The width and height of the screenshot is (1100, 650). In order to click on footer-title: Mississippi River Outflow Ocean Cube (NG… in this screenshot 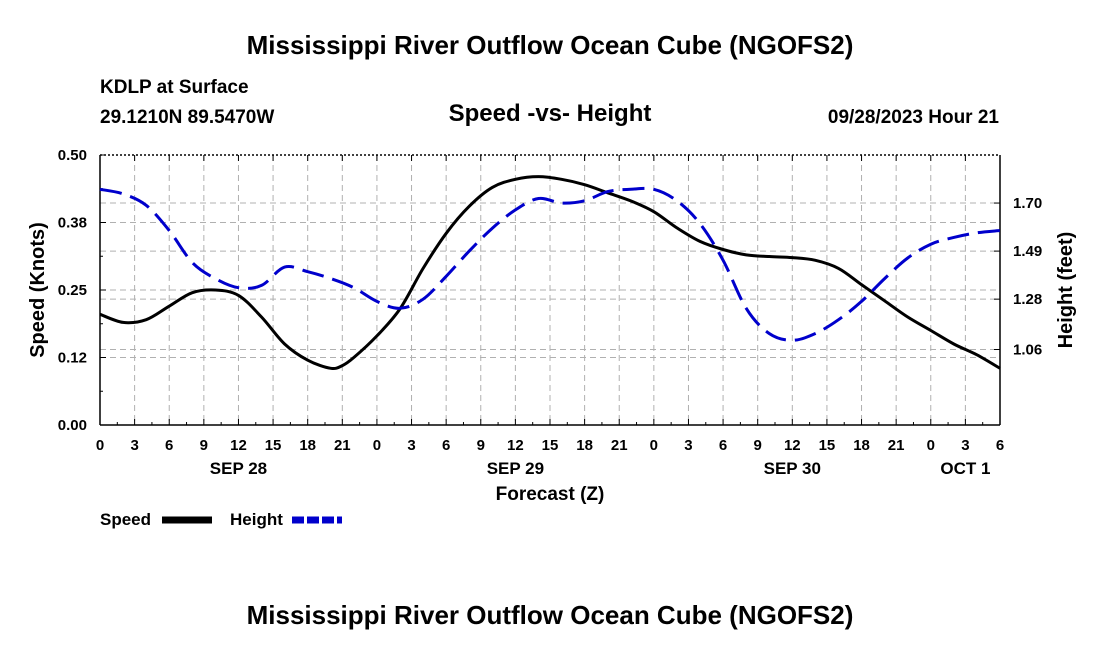, I will do `click(550, 615)`.